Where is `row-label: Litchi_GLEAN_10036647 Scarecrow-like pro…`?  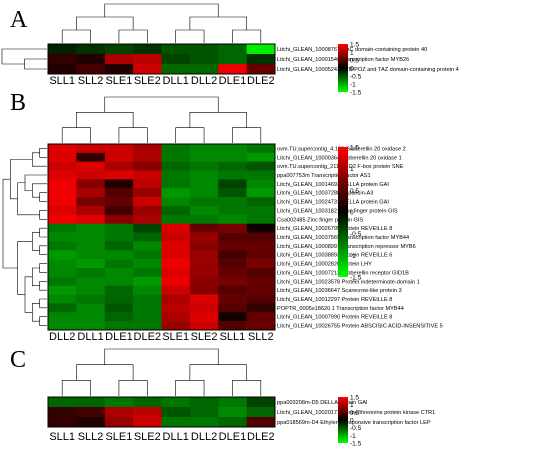 row-label: Litchi_GLEAN_10036647 Scarecrow-like pro… is located at coordinates (339, 291).